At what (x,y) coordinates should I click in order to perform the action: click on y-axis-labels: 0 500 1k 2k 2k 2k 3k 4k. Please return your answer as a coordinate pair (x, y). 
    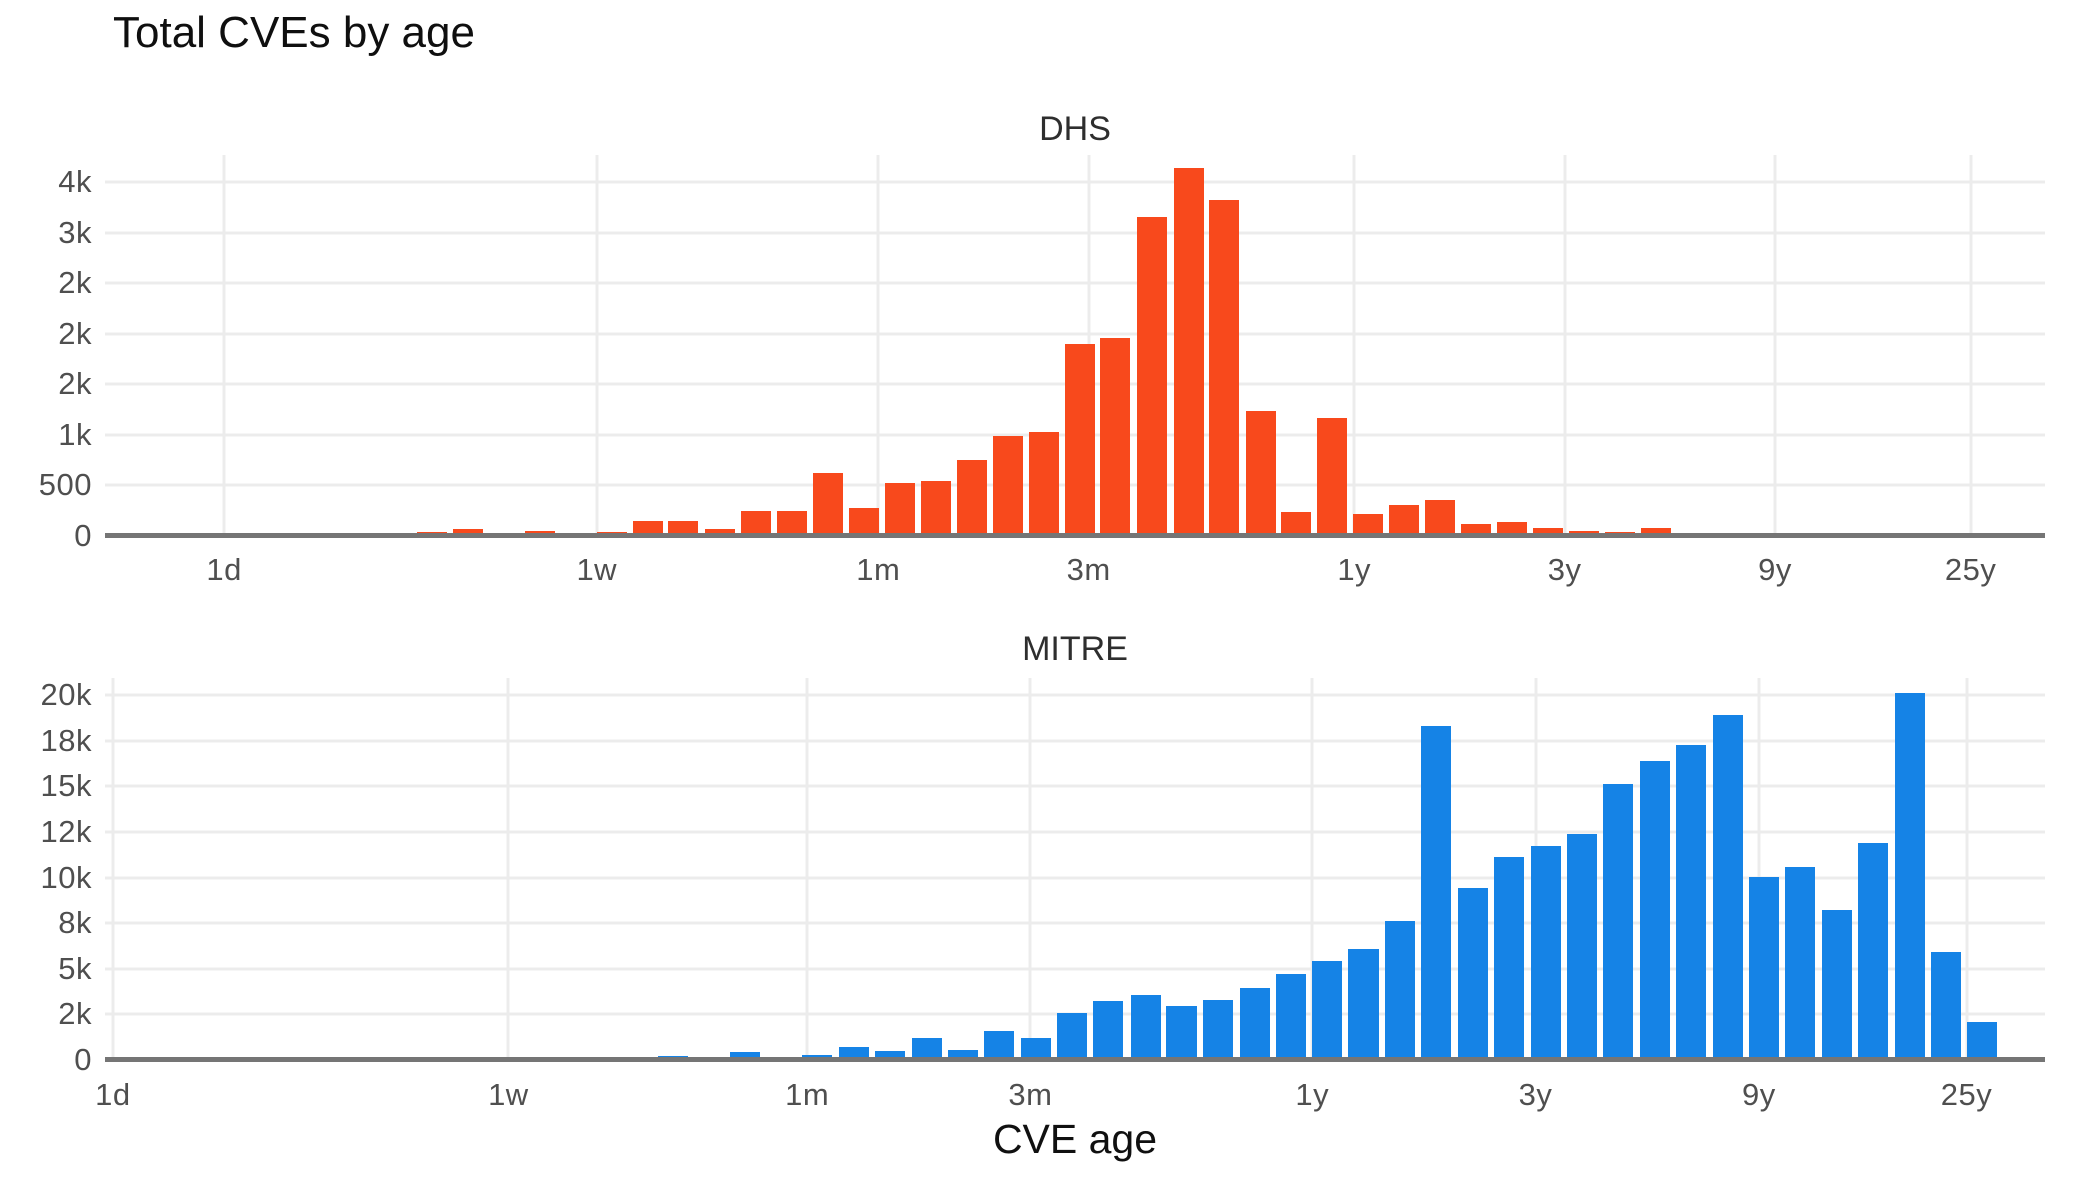
    Looking at the image, I should click on (46, 354).